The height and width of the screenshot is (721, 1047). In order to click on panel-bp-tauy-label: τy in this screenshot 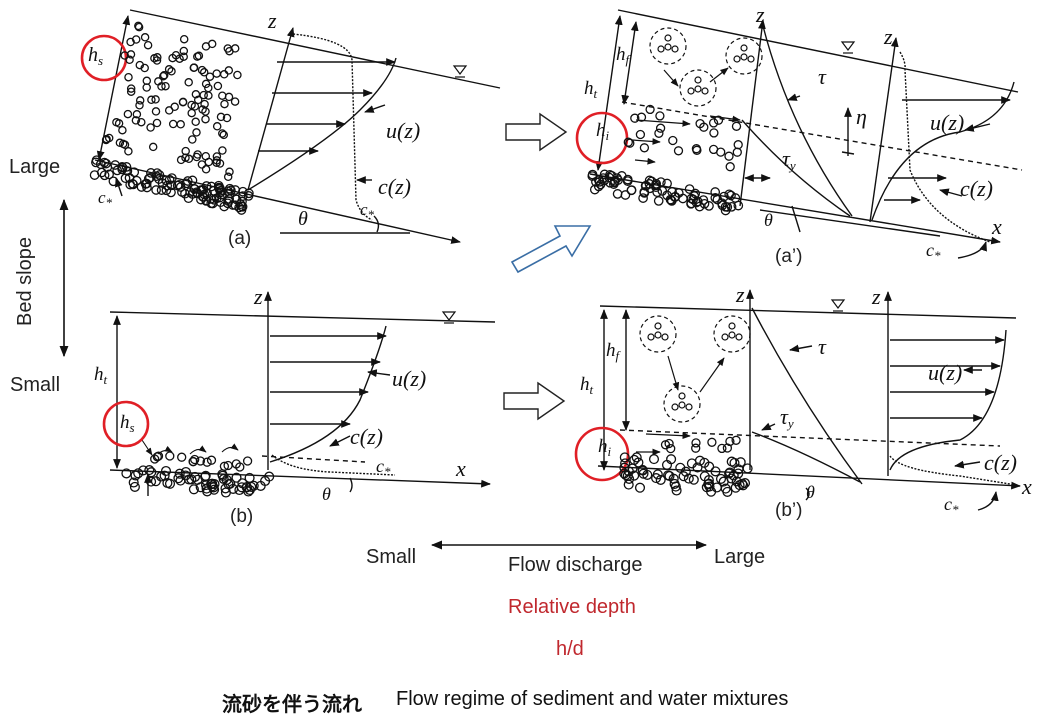, I will do `click(787, 417)`.